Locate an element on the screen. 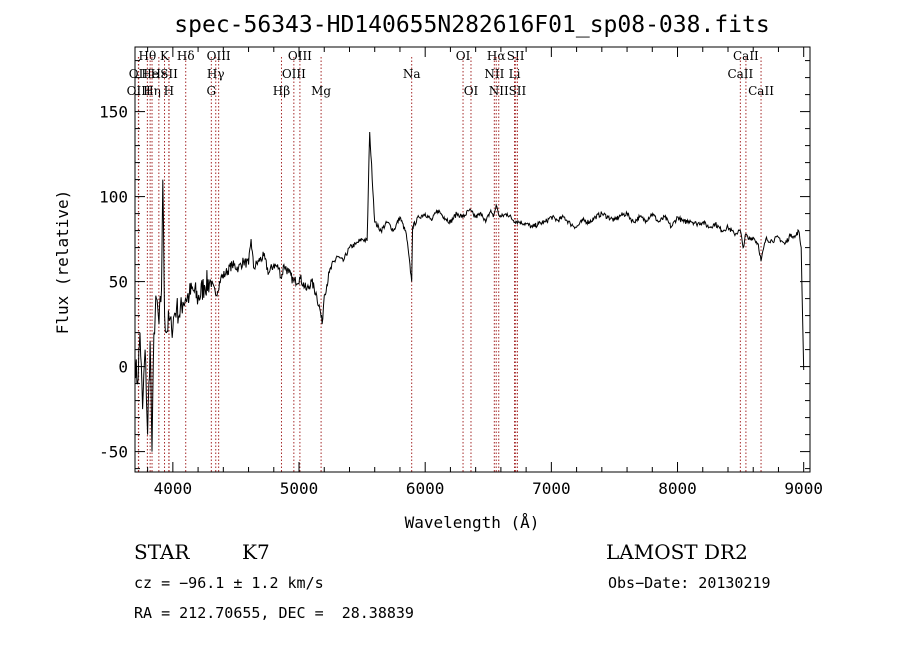 This screenshot has width=900, height=649. line-label: Li is located at coordinates (515, 74).